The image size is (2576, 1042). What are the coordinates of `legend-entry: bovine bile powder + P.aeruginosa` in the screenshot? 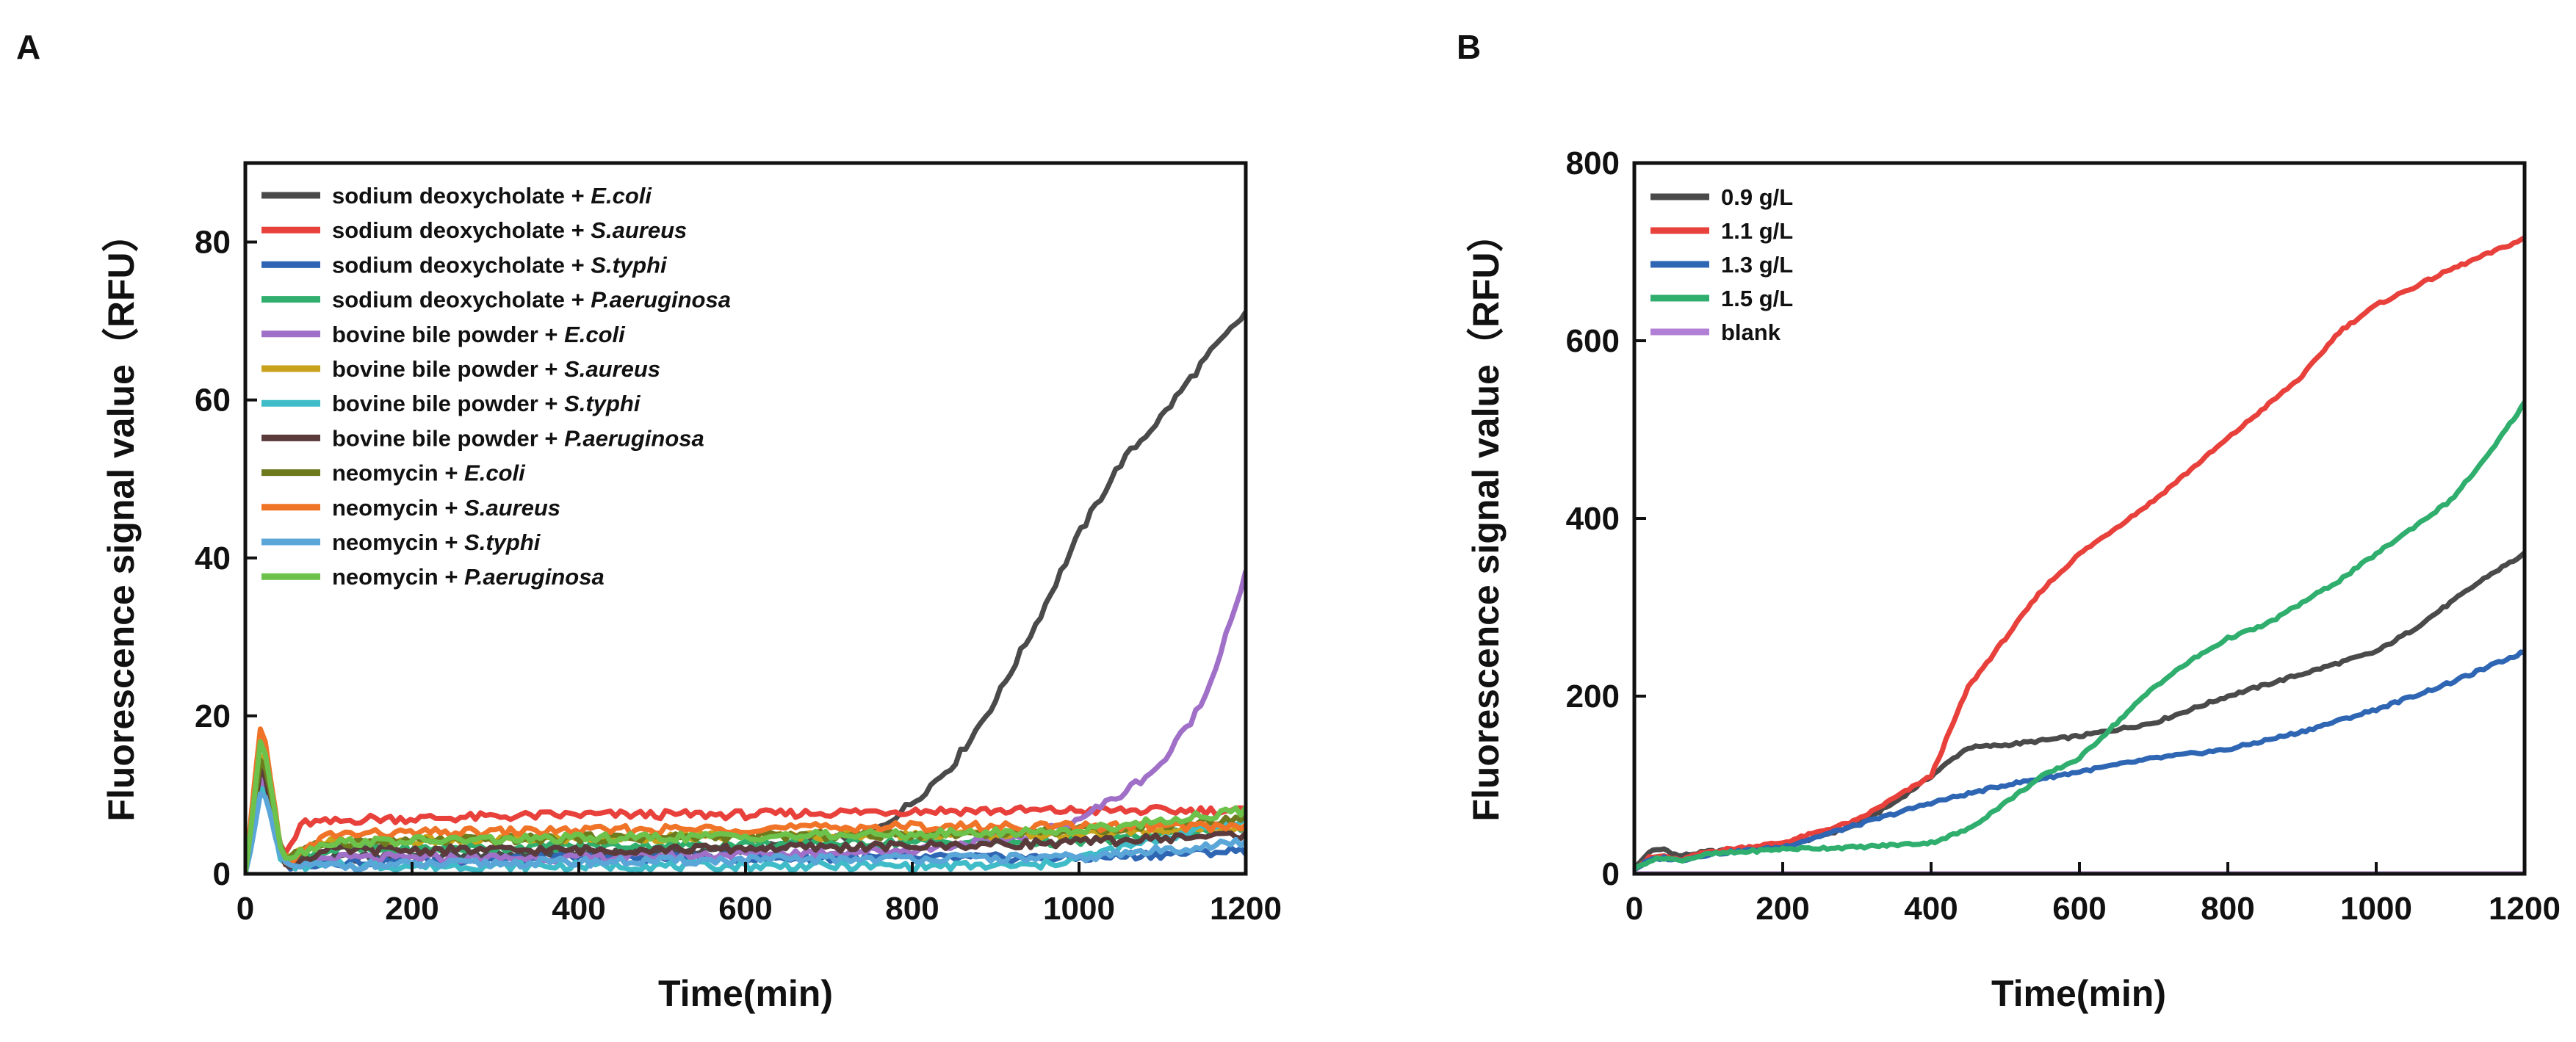 It's located at (518, 438).